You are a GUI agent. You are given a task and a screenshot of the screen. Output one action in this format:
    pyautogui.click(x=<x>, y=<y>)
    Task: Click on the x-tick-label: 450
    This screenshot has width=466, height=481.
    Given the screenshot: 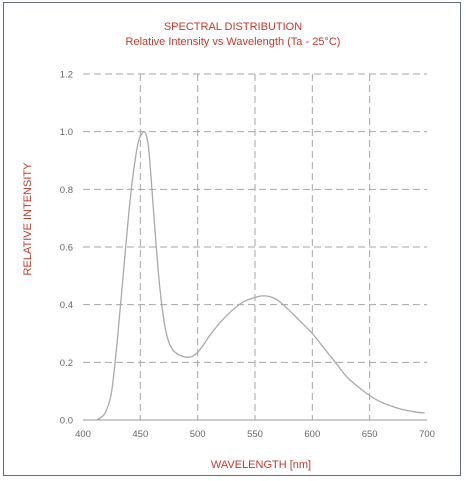 What is the action you would take?
    pyautogui.click(x=140, y=434)
    